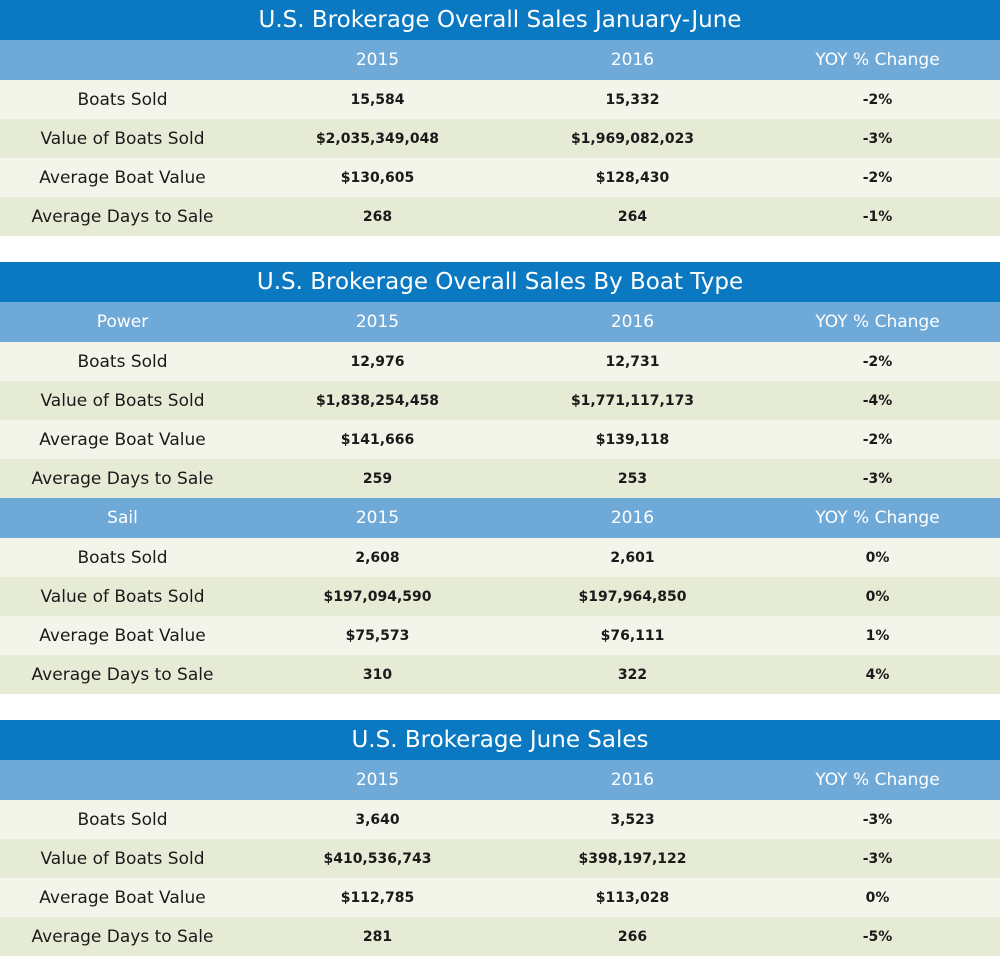  I want to click on data-row: Boats Sold 12,976 12,731 -2%, so click(500, 361).